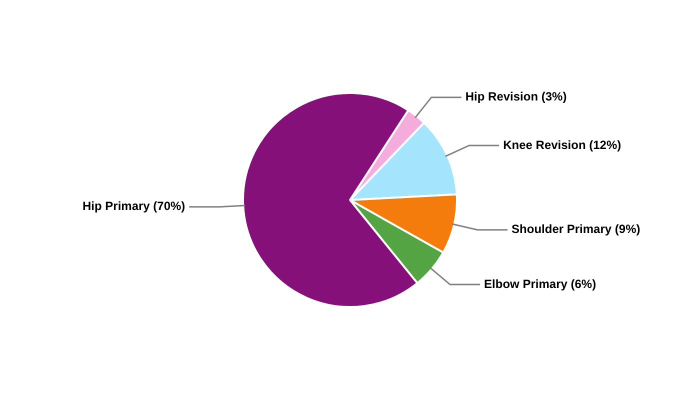  What do you see at coordinates (134, 206) in the screenshot?
I see `slice-label: Hip Primary (70%)` at bounding box center [134, 206].